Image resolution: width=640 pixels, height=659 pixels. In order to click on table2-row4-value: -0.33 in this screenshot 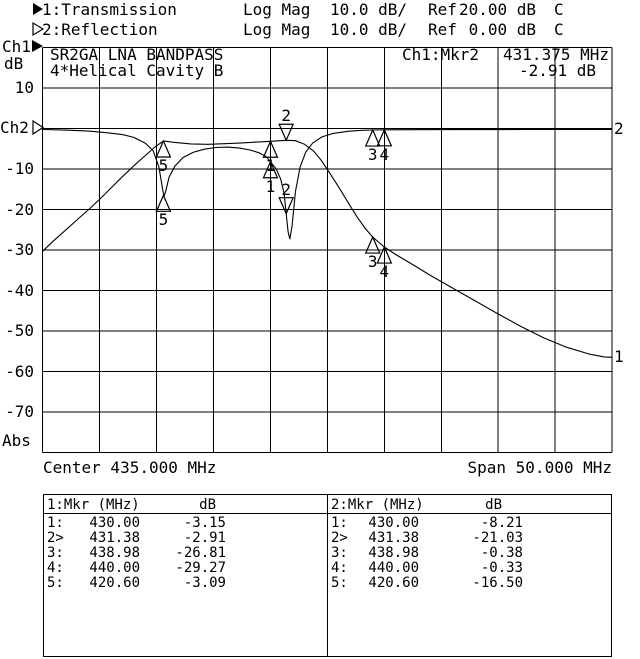, I will do `click(501, 568)`.